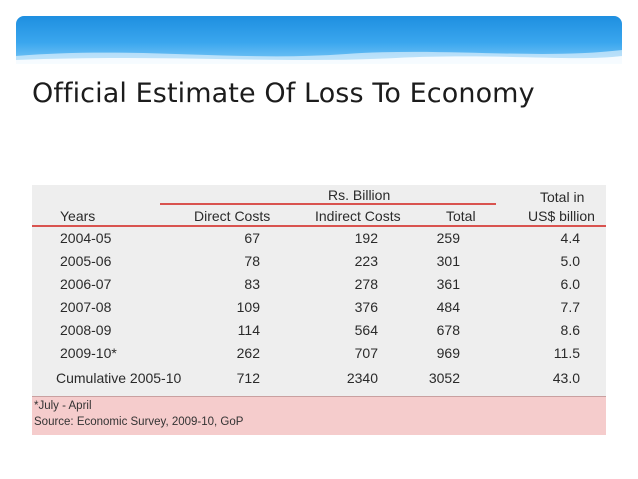 The height and width of the screenshot is (479, 638). I want to click on year-cell: Cumulative 2005-10, so click(119, 378).